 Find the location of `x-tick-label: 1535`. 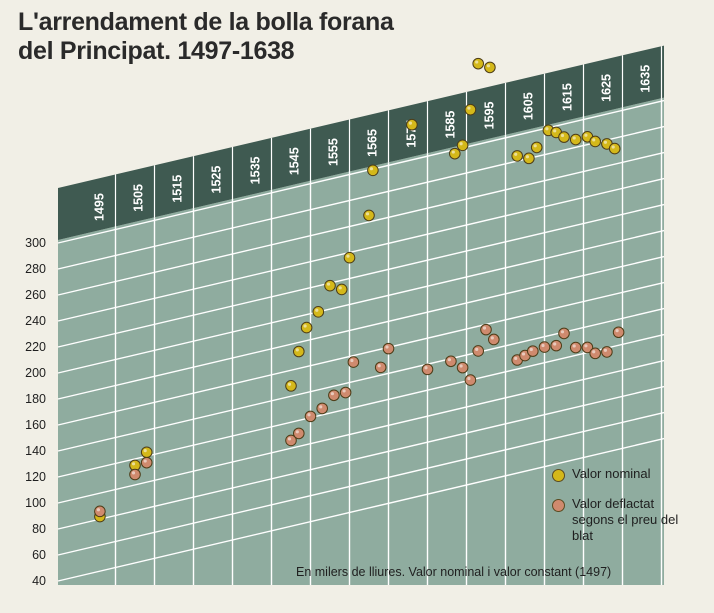

x-tick-label: 1535 is located at coordinates (255, 170).